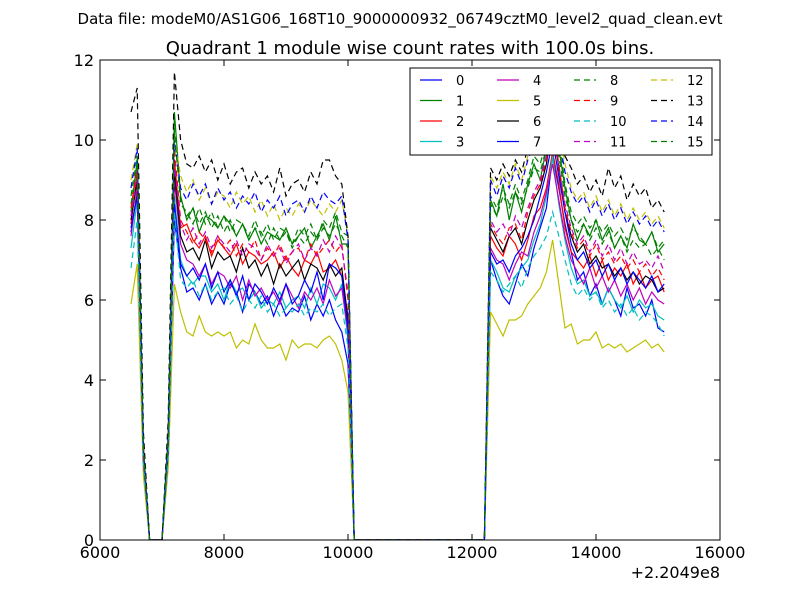 This screenshot has width=800, height=604. What do you see at coordinates (695, 81) in the screenshot?
I see `legend-label: 12` at bounding box center [695, 81].